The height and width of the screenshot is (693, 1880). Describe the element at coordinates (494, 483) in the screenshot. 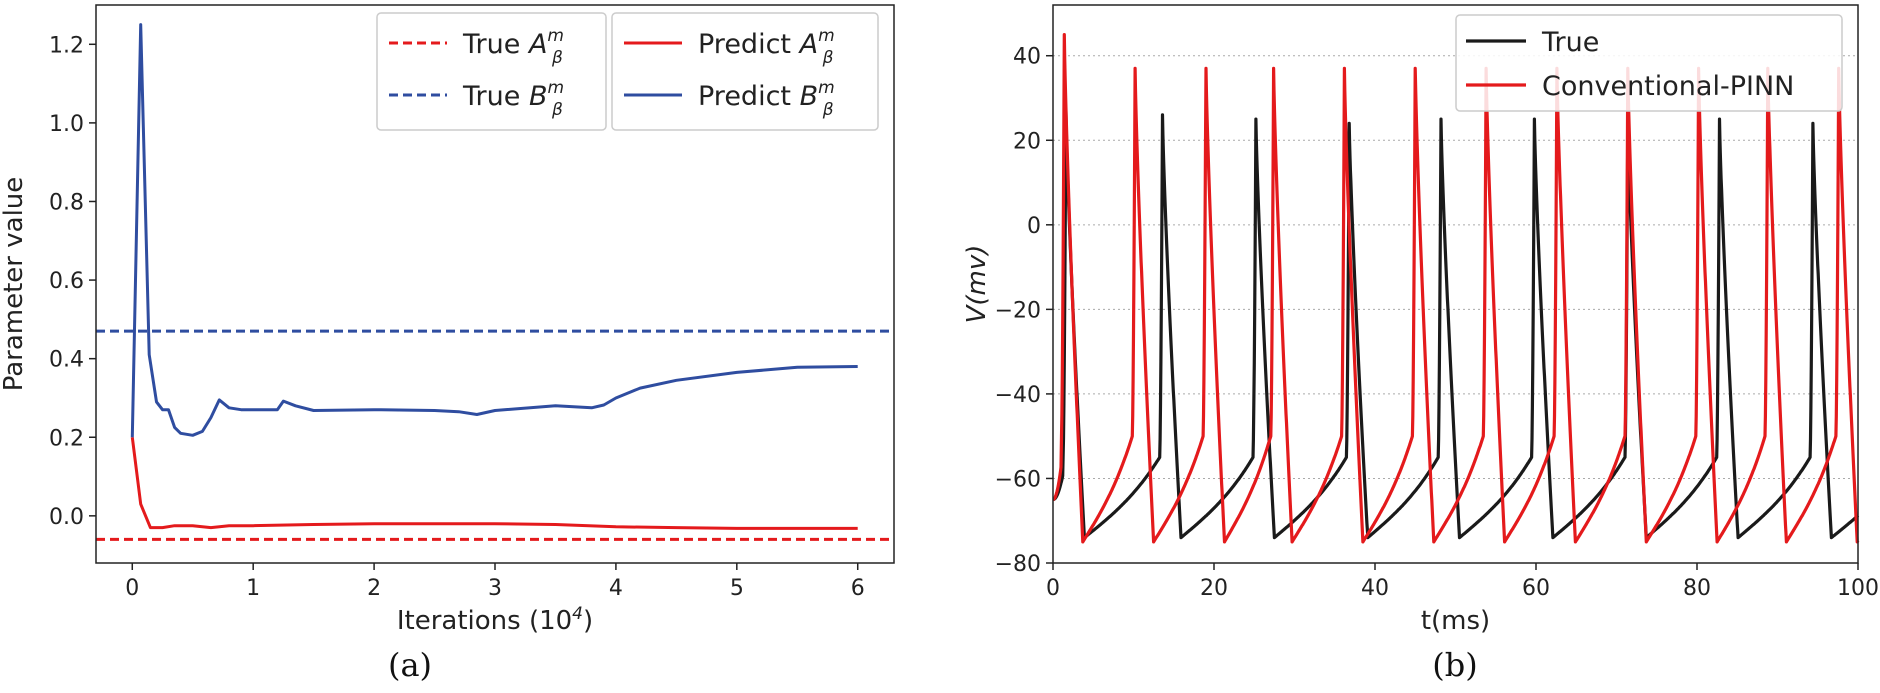

I see `series-predict-a-line` at that location.